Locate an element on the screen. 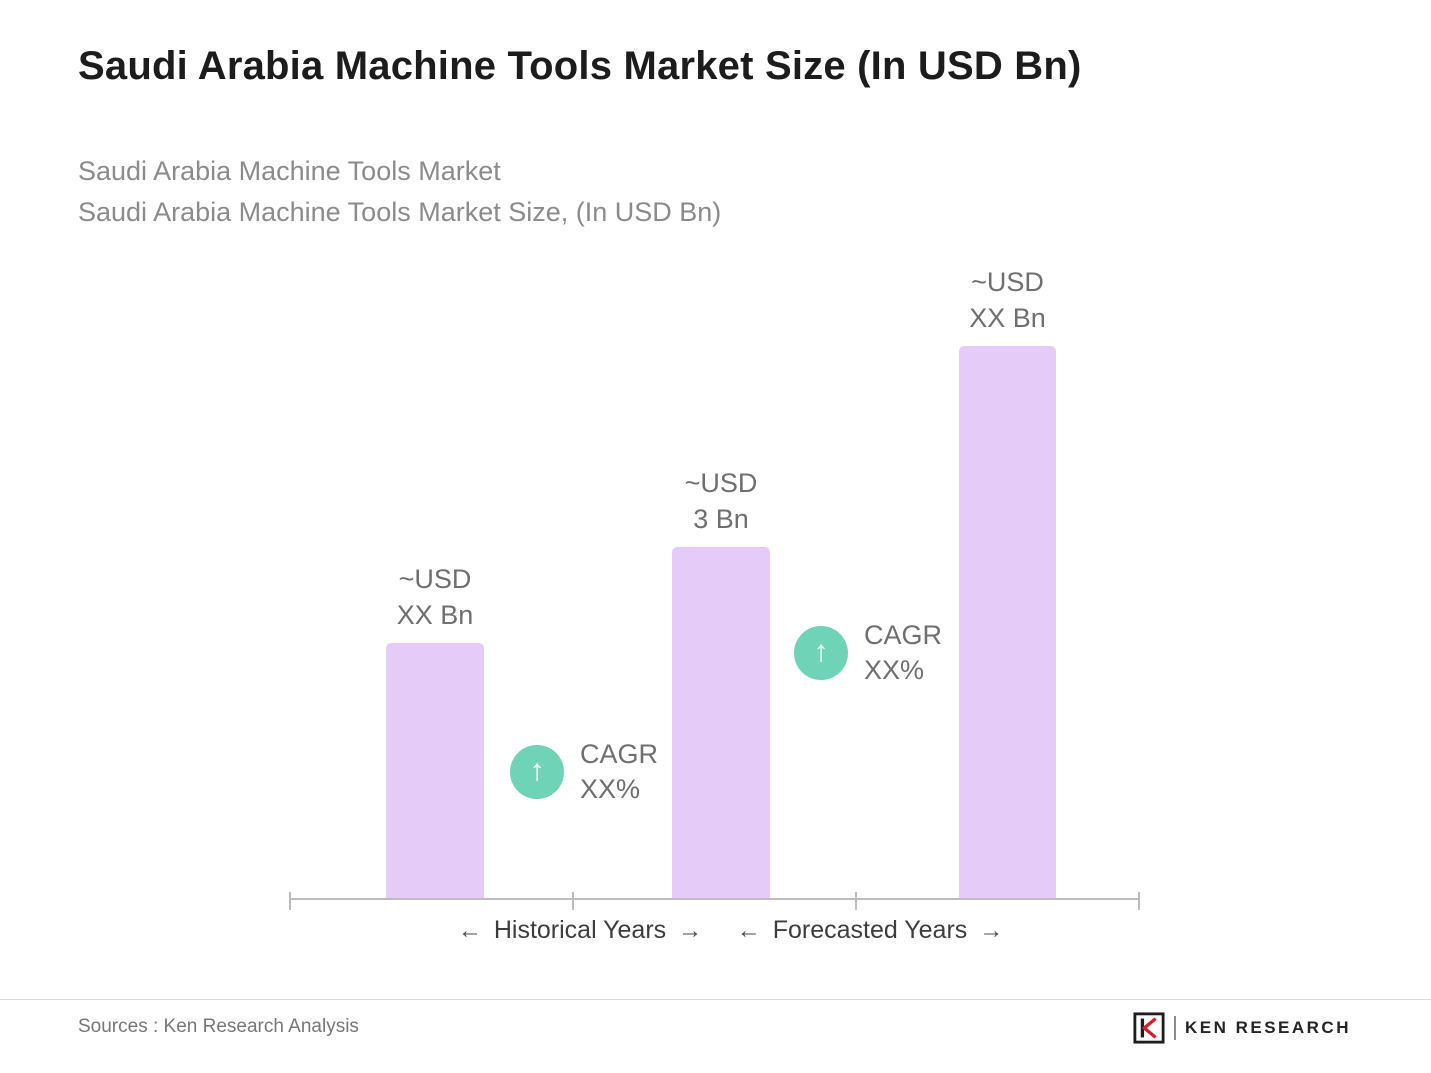 The width and height of the screenshot is (1431, 1073). bar-base-year is located at coordinates (721, 723).